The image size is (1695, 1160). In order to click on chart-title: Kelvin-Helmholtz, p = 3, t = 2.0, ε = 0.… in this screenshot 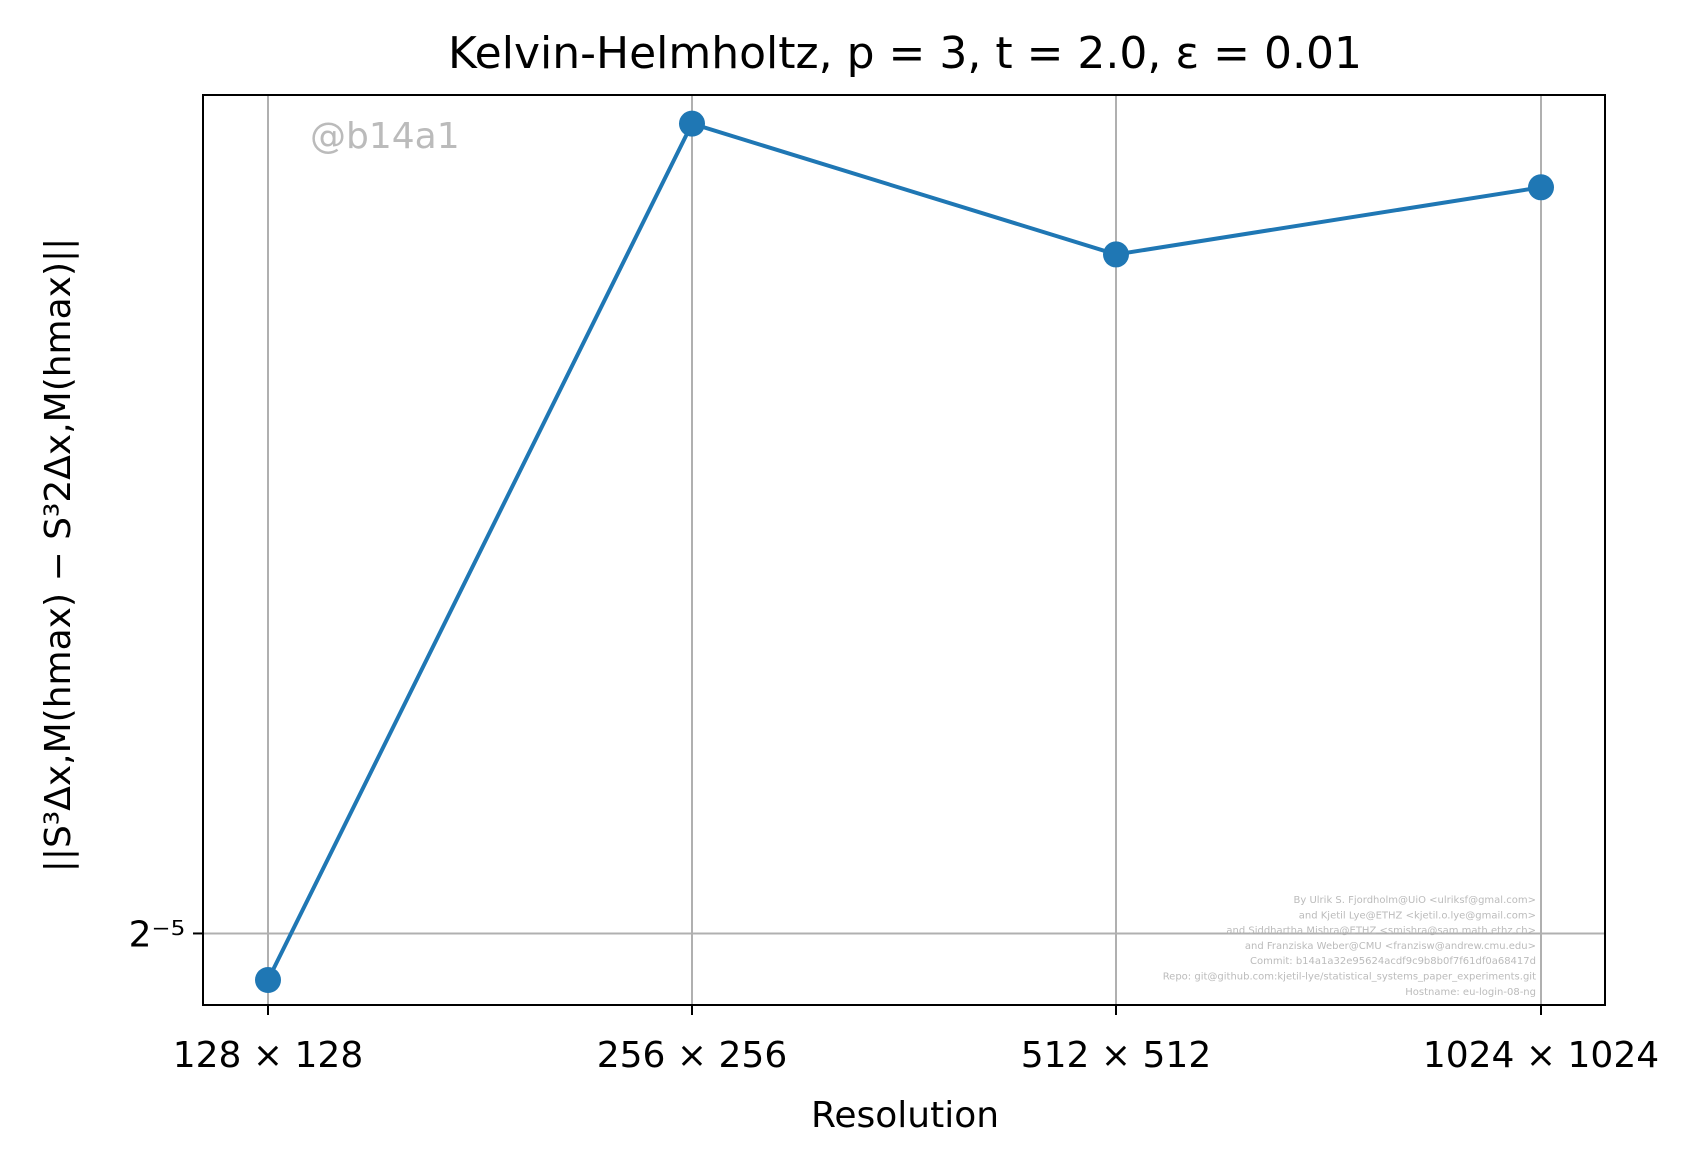, I will do `click(905, 53)`.